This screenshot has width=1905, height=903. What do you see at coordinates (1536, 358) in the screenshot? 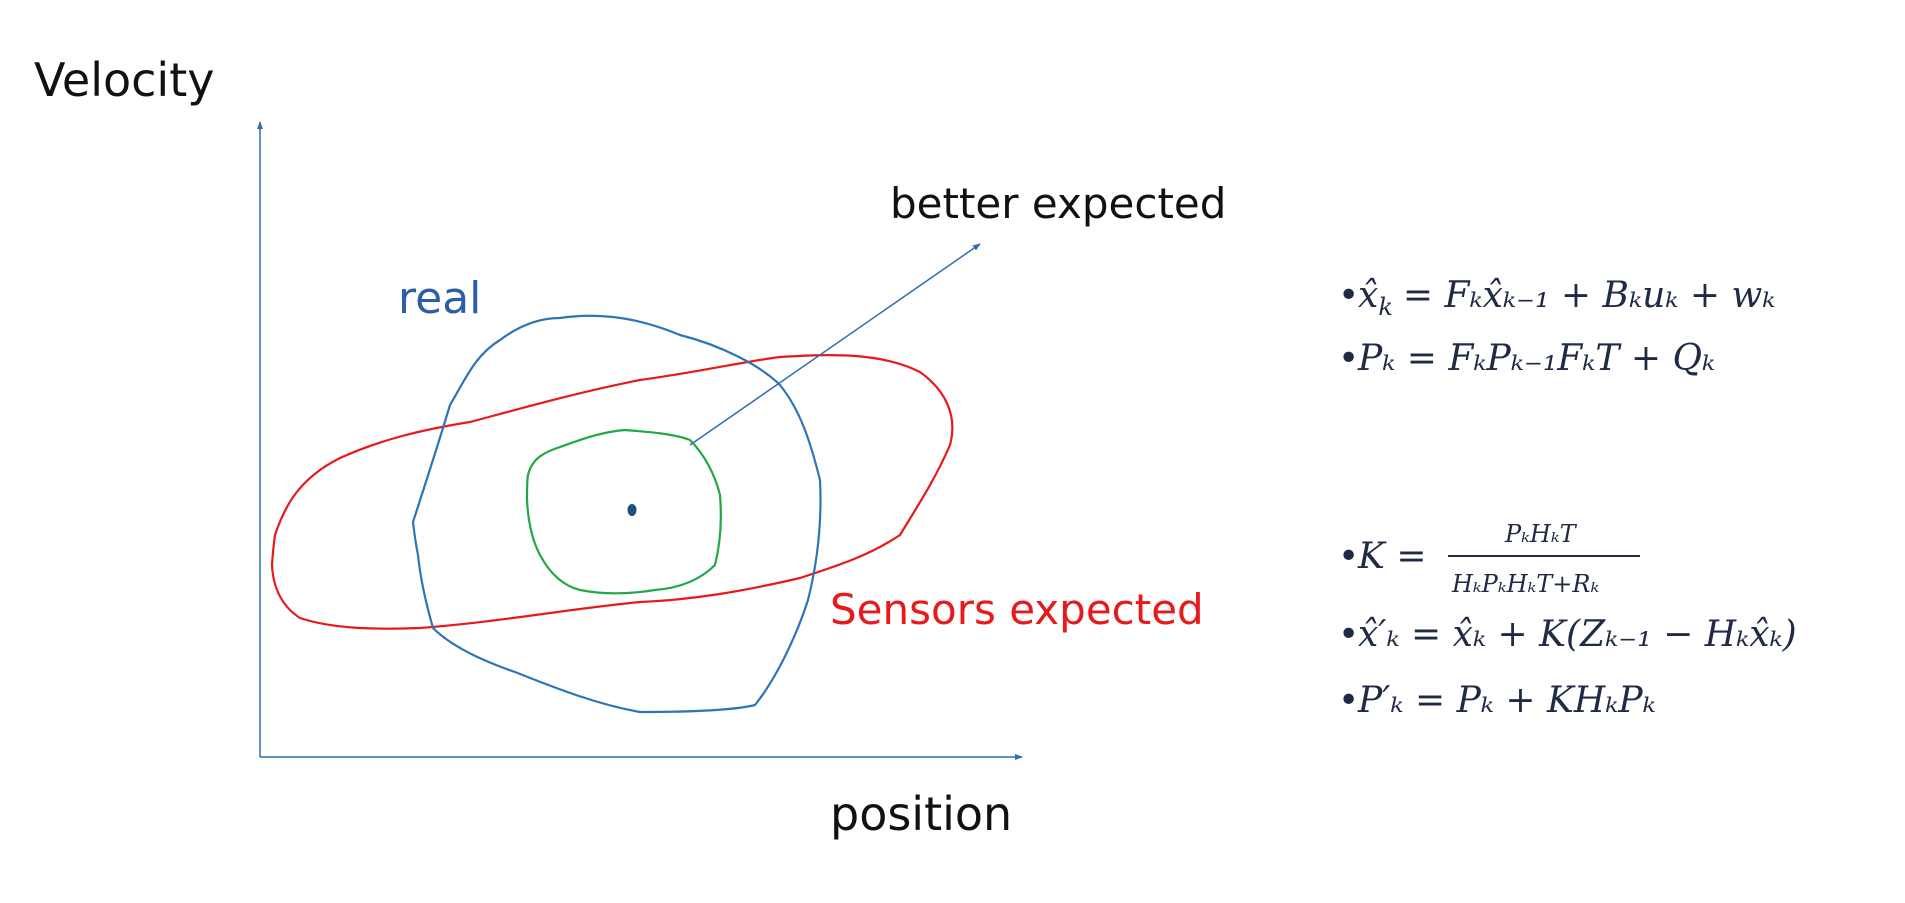
I see `predict-cov-equation: Pₖ = FₖPₖ₋₁FₖT + Qₖ` at bounding box center [1536, 358].